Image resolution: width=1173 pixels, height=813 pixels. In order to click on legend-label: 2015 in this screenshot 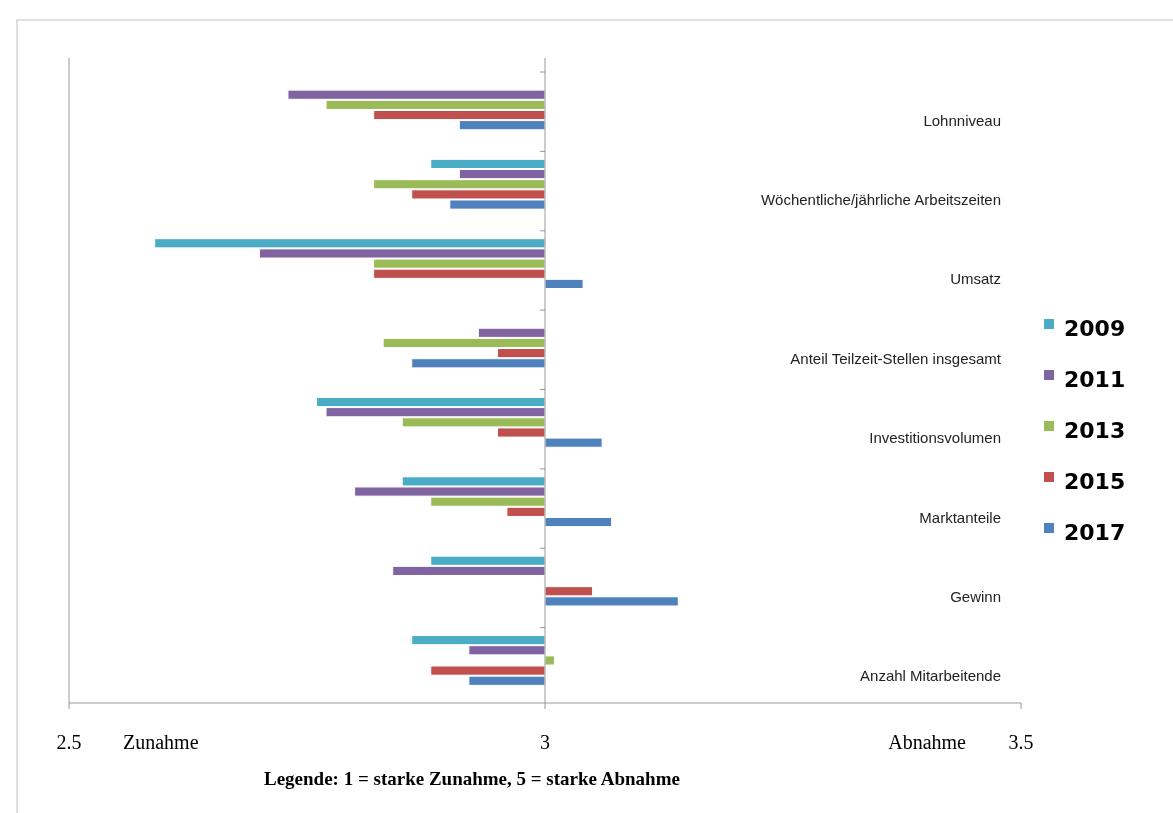, I will do `click(1095, 481)`.